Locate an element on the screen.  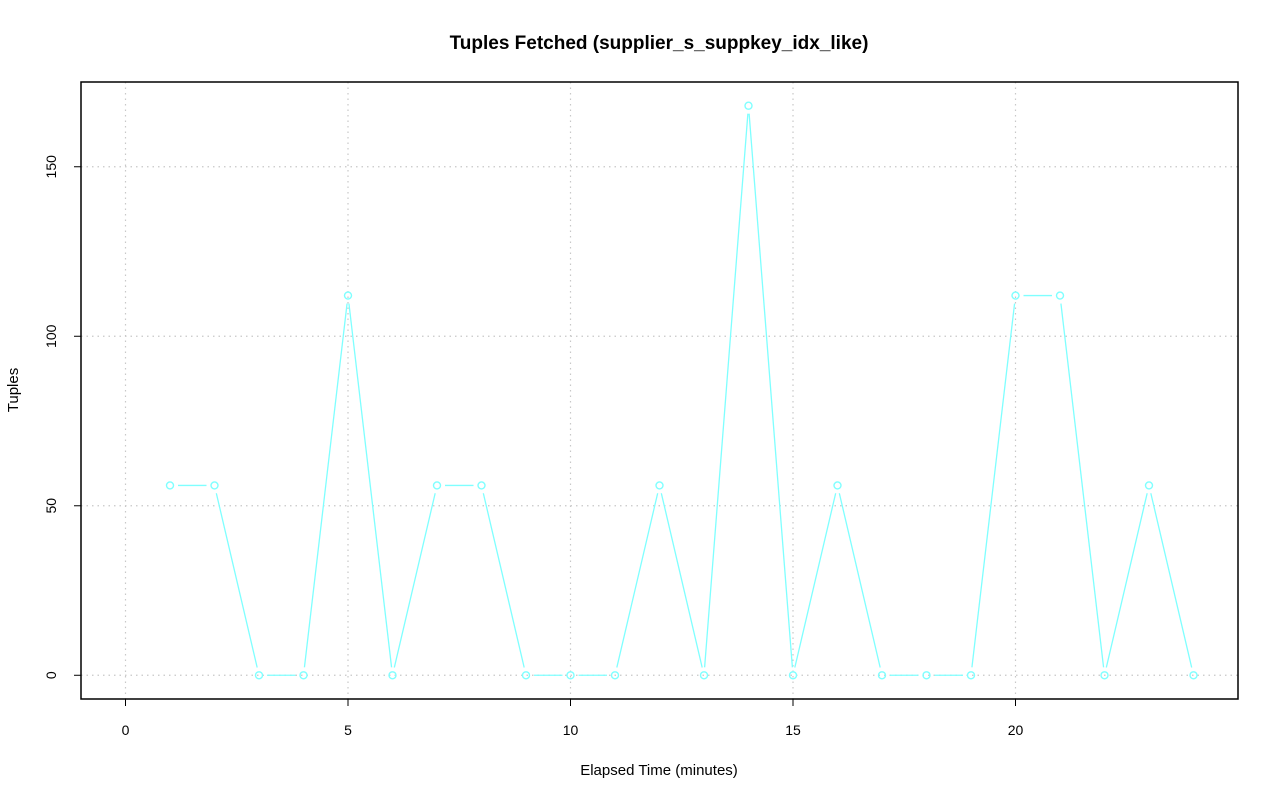
y-tick-label: 100 is located at coordinates (51, 336).